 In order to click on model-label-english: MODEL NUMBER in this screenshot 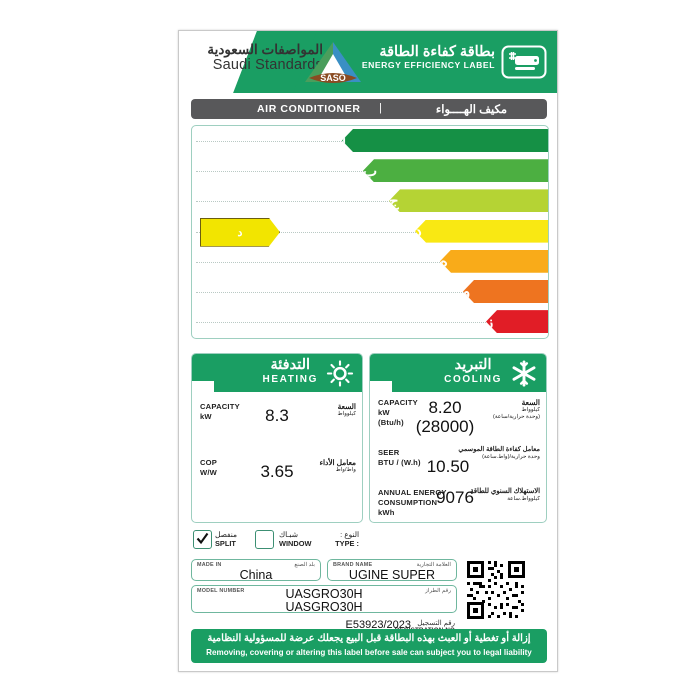, I will do `click(221, 591)`.